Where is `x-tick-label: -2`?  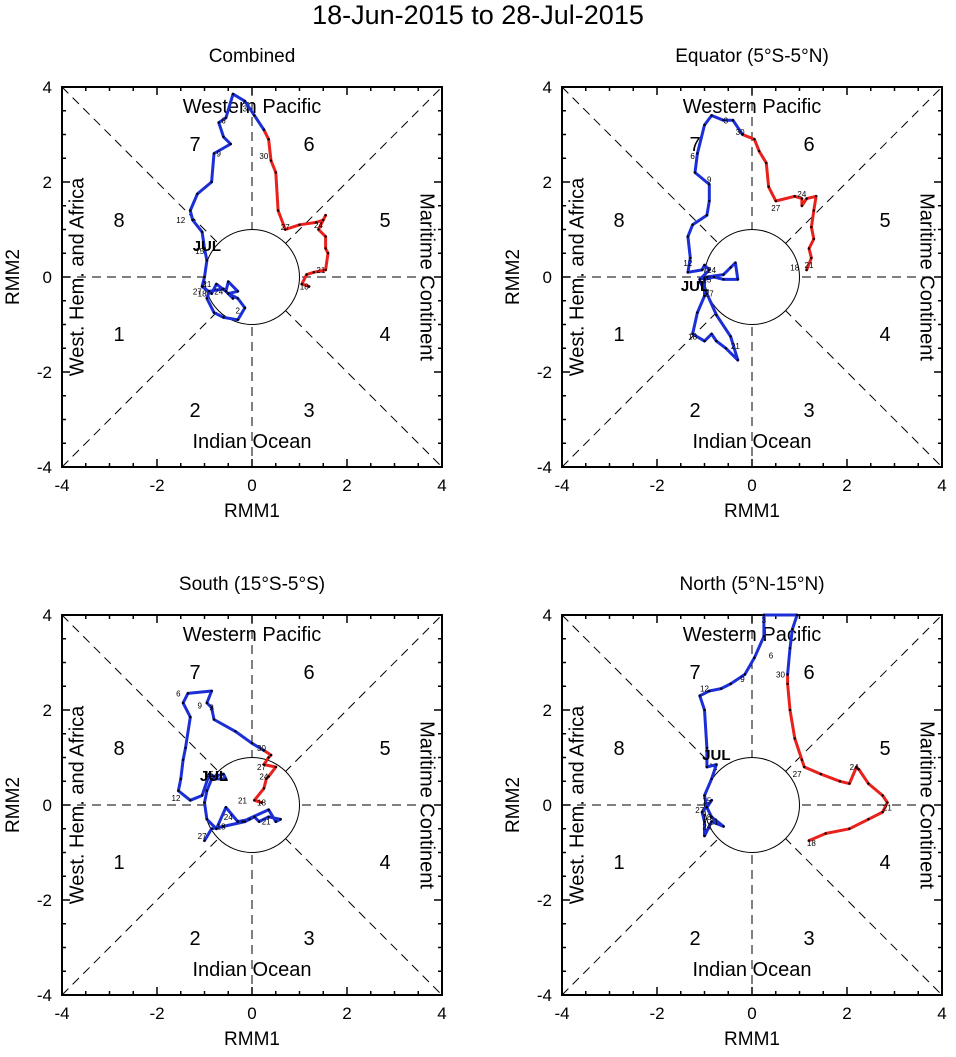
x-tick-label: -2 is located at coordinates (156, 485).